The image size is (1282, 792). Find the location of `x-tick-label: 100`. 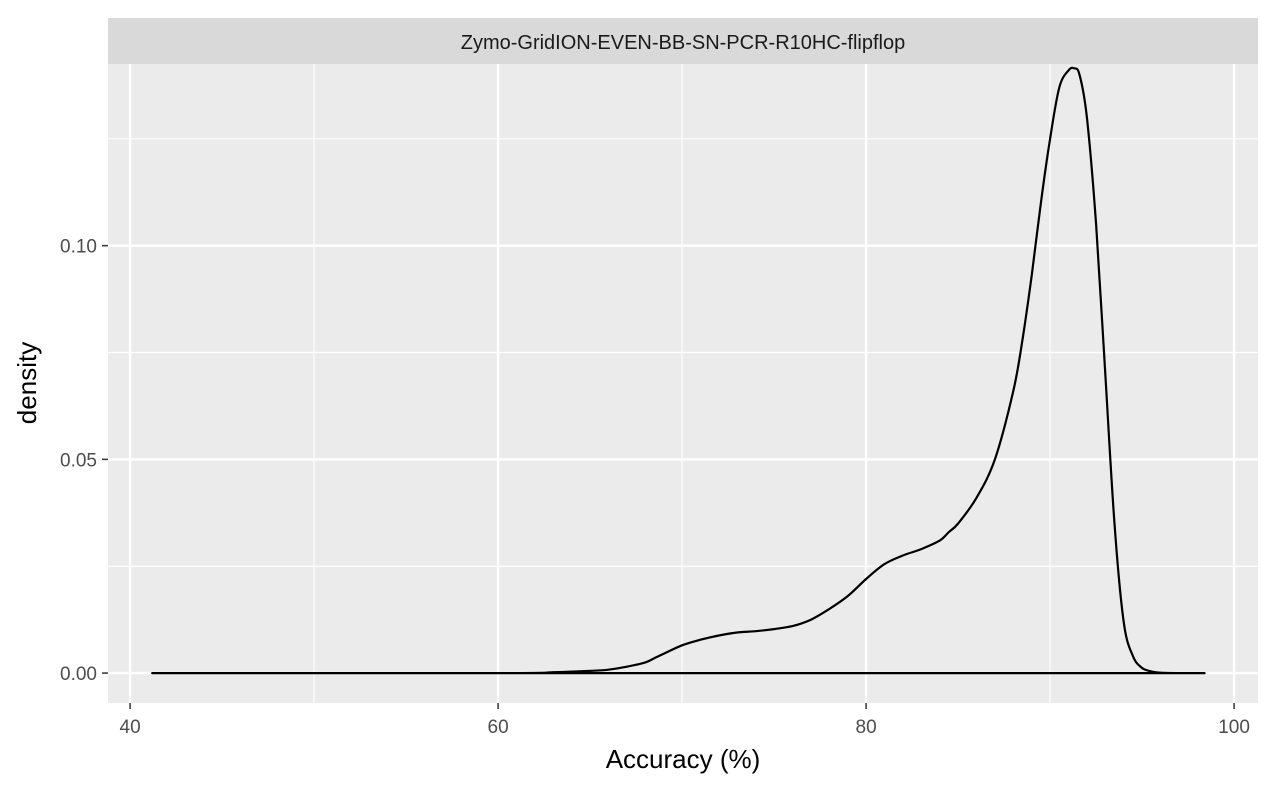

x-tick-label: 100 is located at coordinates (1234, 727).